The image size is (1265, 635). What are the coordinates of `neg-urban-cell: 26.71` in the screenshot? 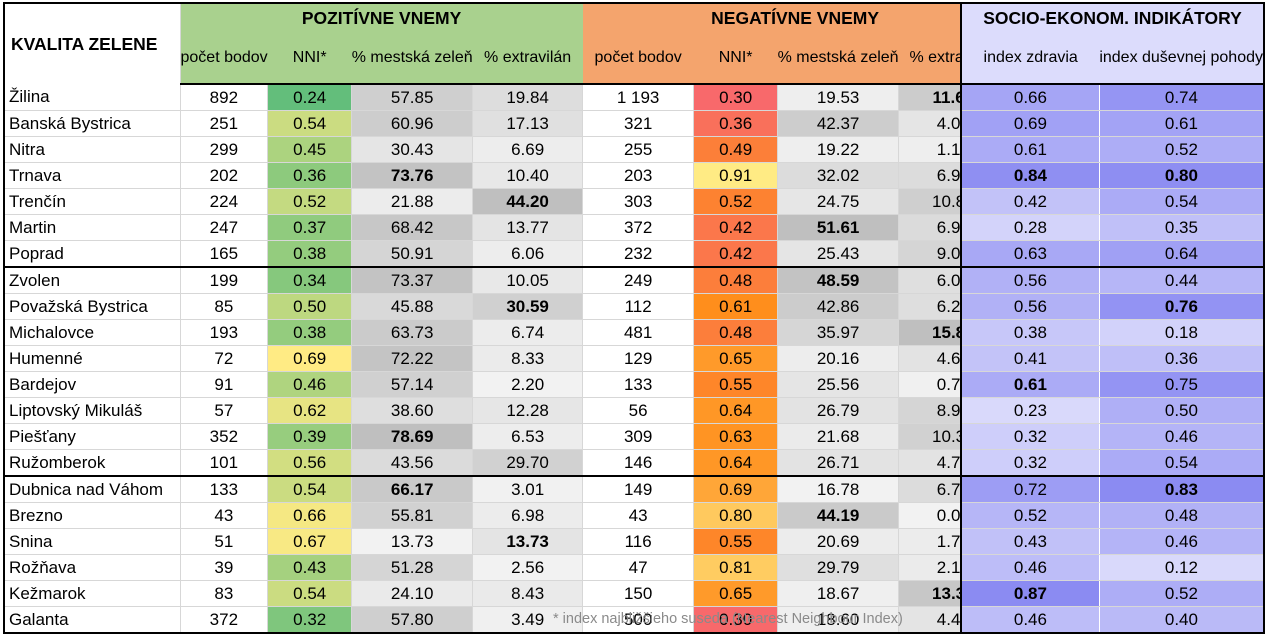 It's located at (838, 463).